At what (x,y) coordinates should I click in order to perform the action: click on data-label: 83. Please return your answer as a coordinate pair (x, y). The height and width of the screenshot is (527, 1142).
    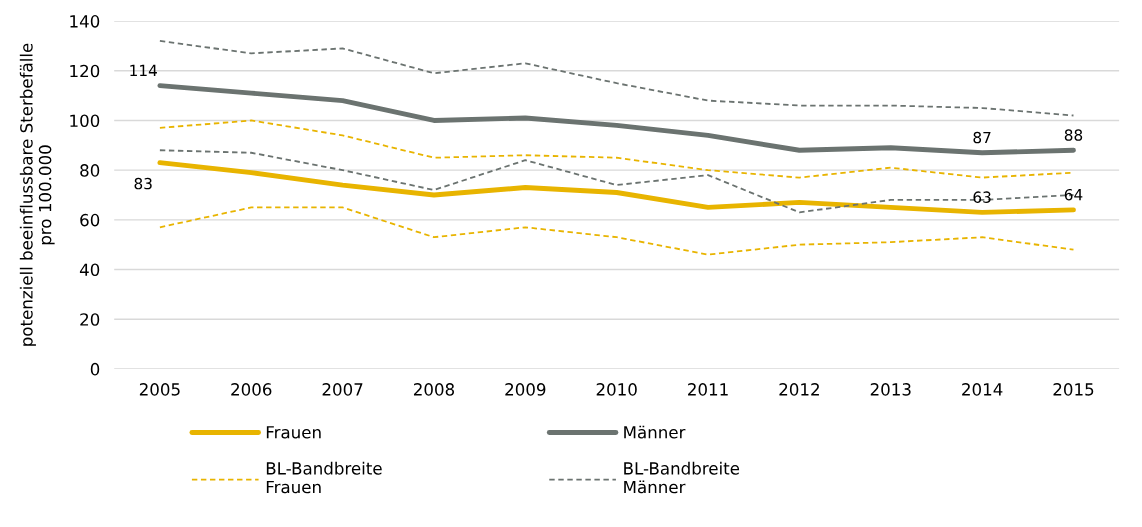
    Looking at the image, I should click on (143, 183).